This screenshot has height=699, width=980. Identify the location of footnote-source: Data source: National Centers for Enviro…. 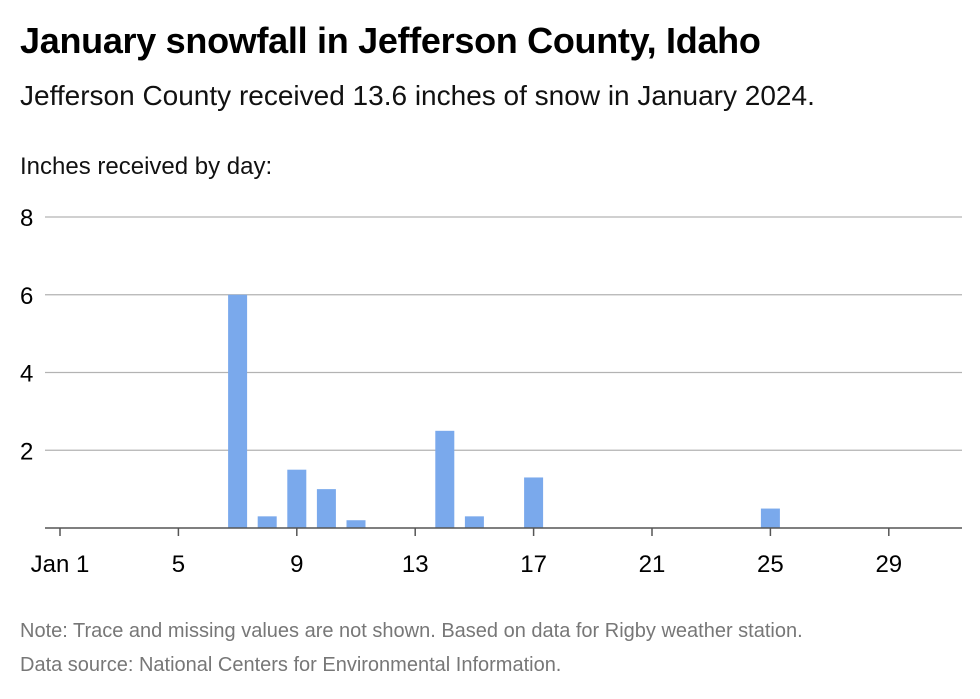
(291, 665).